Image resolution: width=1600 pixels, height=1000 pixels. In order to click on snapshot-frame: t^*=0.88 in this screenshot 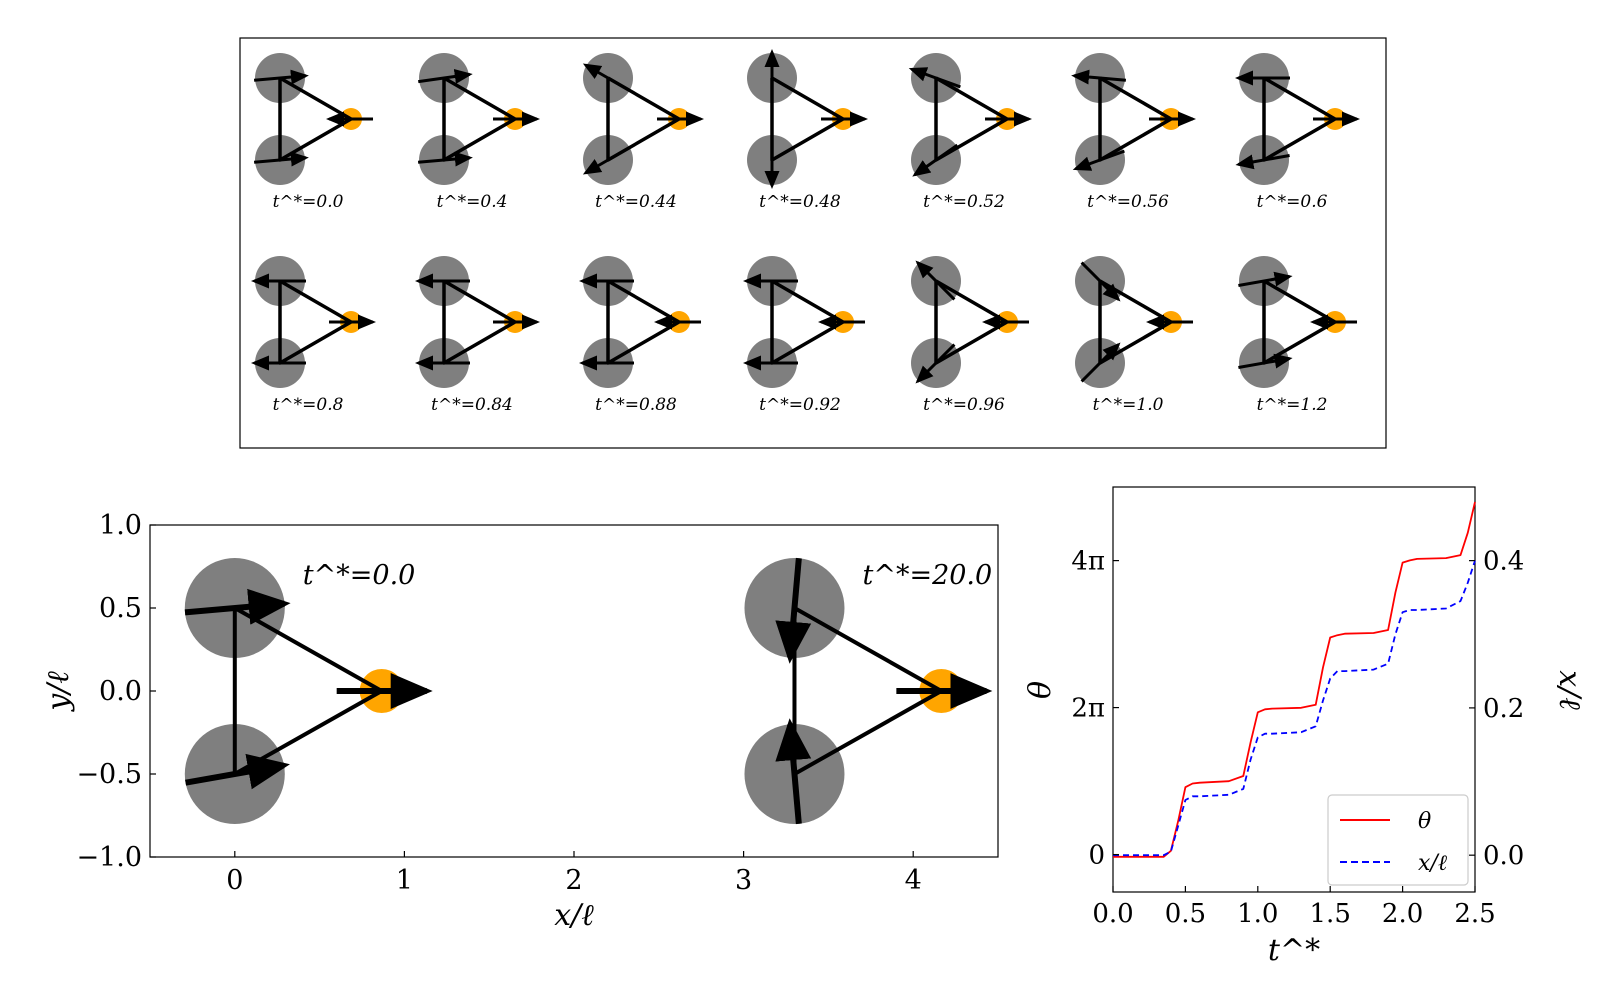, I will do `click(640, 335)`.